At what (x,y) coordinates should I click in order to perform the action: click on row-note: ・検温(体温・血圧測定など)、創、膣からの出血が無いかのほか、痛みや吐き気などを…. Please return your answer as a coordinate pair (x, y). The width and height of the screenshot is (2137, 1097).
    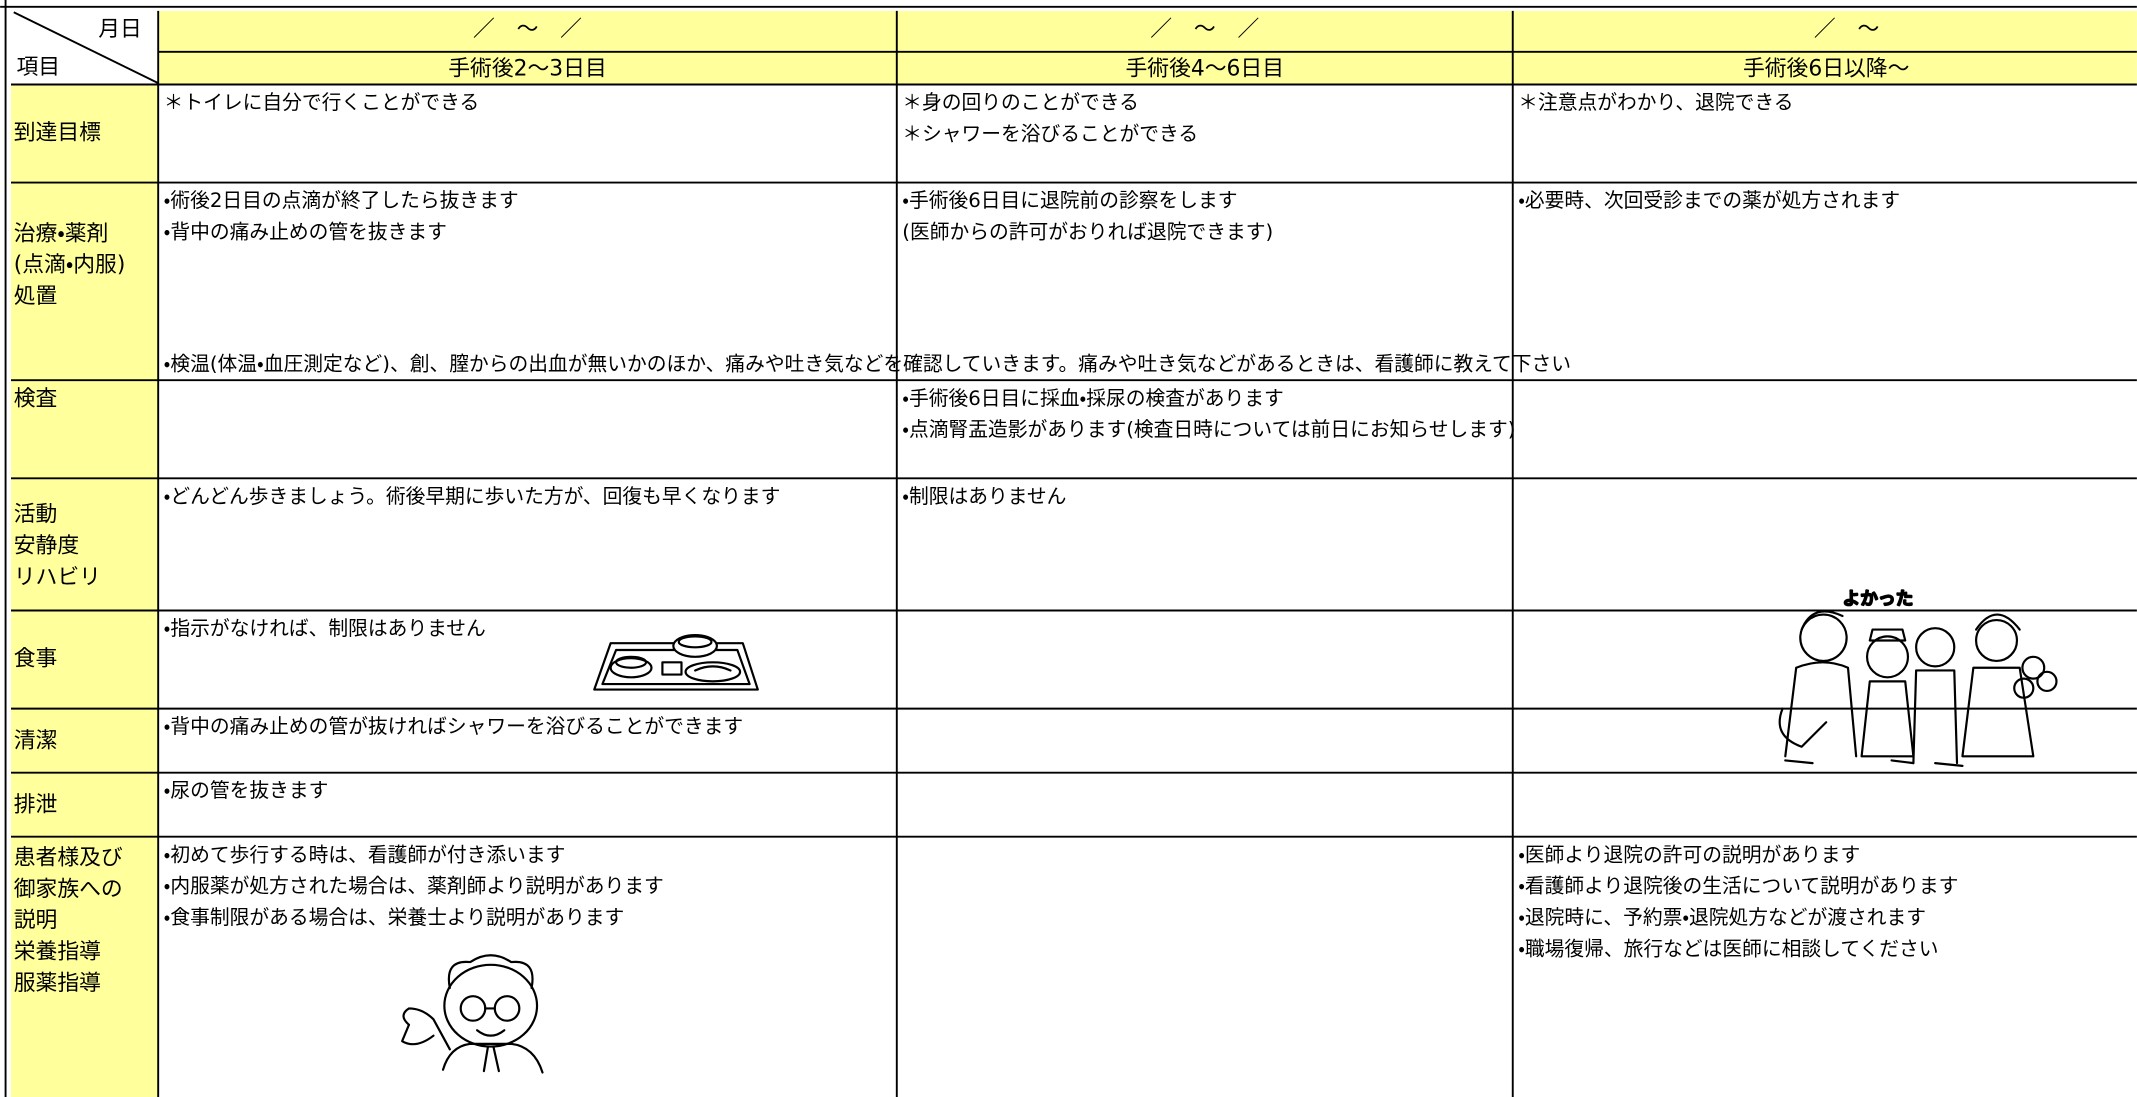
    Looking at the image, I should click on (867, 364).